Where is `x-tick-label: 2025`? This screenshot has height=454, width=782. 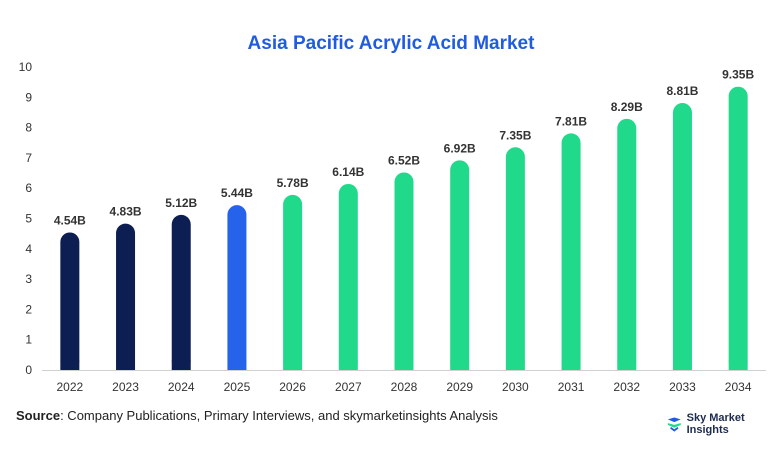 x-tick-label: 2025 is located at coordinates (237, 387).